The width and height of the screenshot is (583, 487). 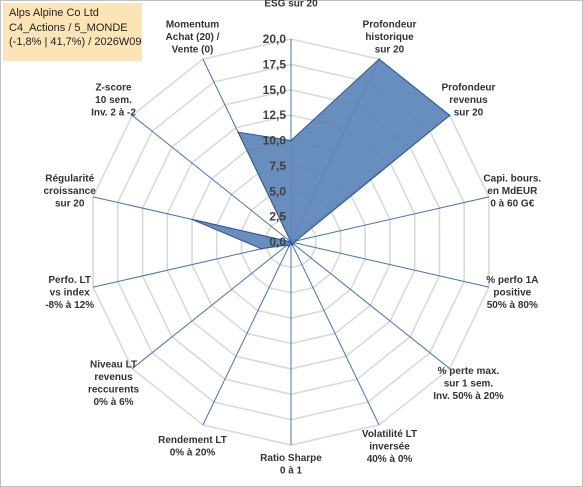 I want to click on tick-label: 2,5, so click(x=277, y=217).